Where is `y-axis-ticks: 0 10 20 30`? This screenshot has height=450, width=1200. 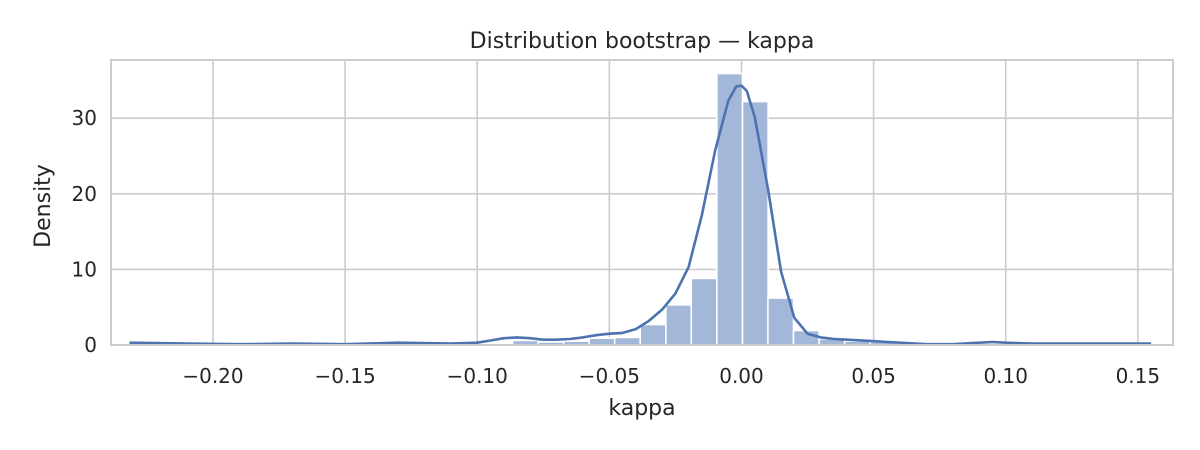
y-axis-ticks: 0 10 20 30 is located at coordinates (84, 231).